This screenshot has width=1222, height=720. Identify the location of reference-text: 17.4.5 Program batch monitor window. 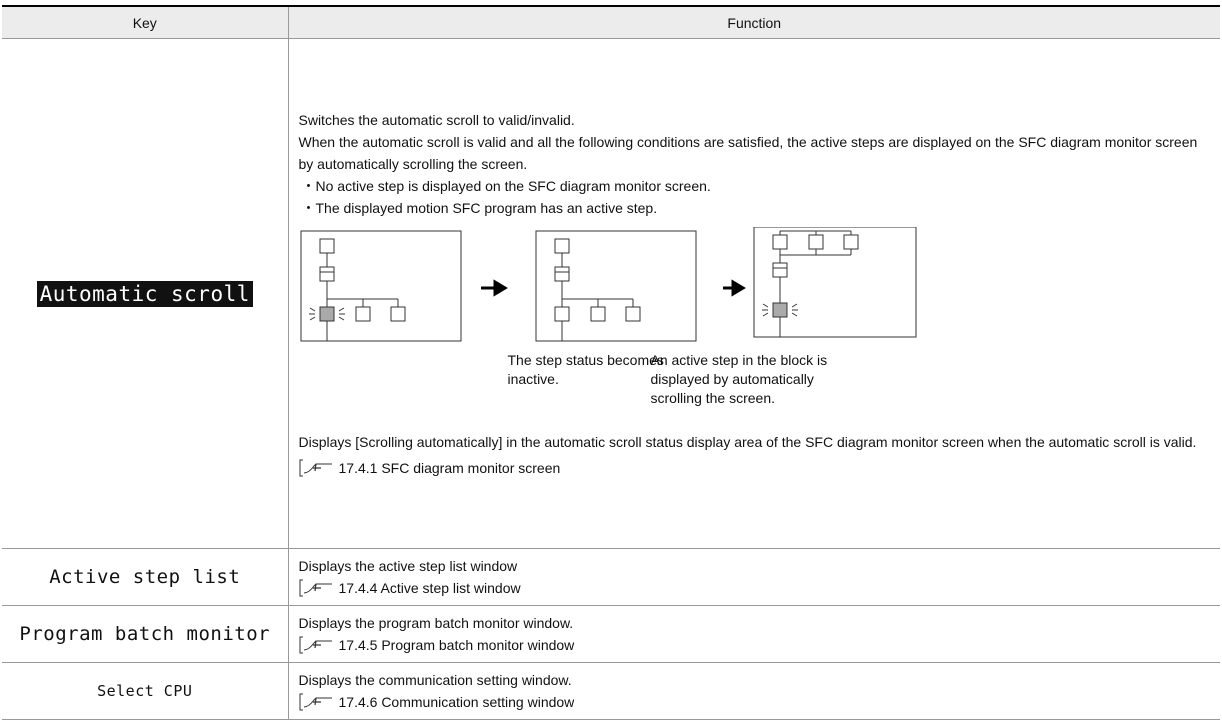
(456, 645).